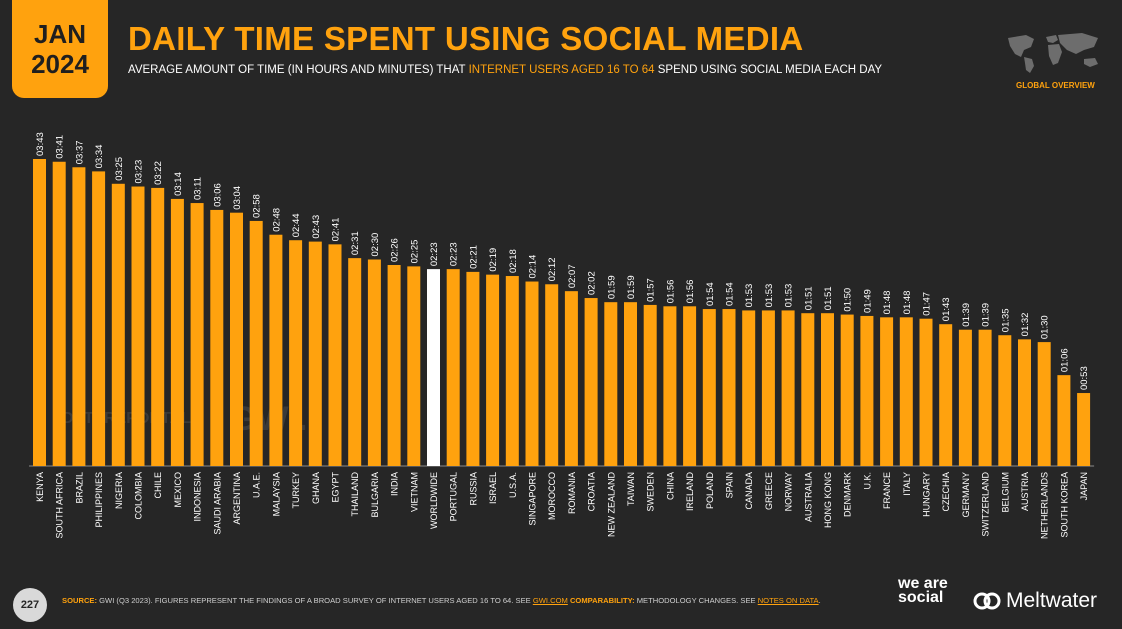  Describe the element at coordinates (493, 260) in the screenshot. I see `data-label: 02:19` at that location.